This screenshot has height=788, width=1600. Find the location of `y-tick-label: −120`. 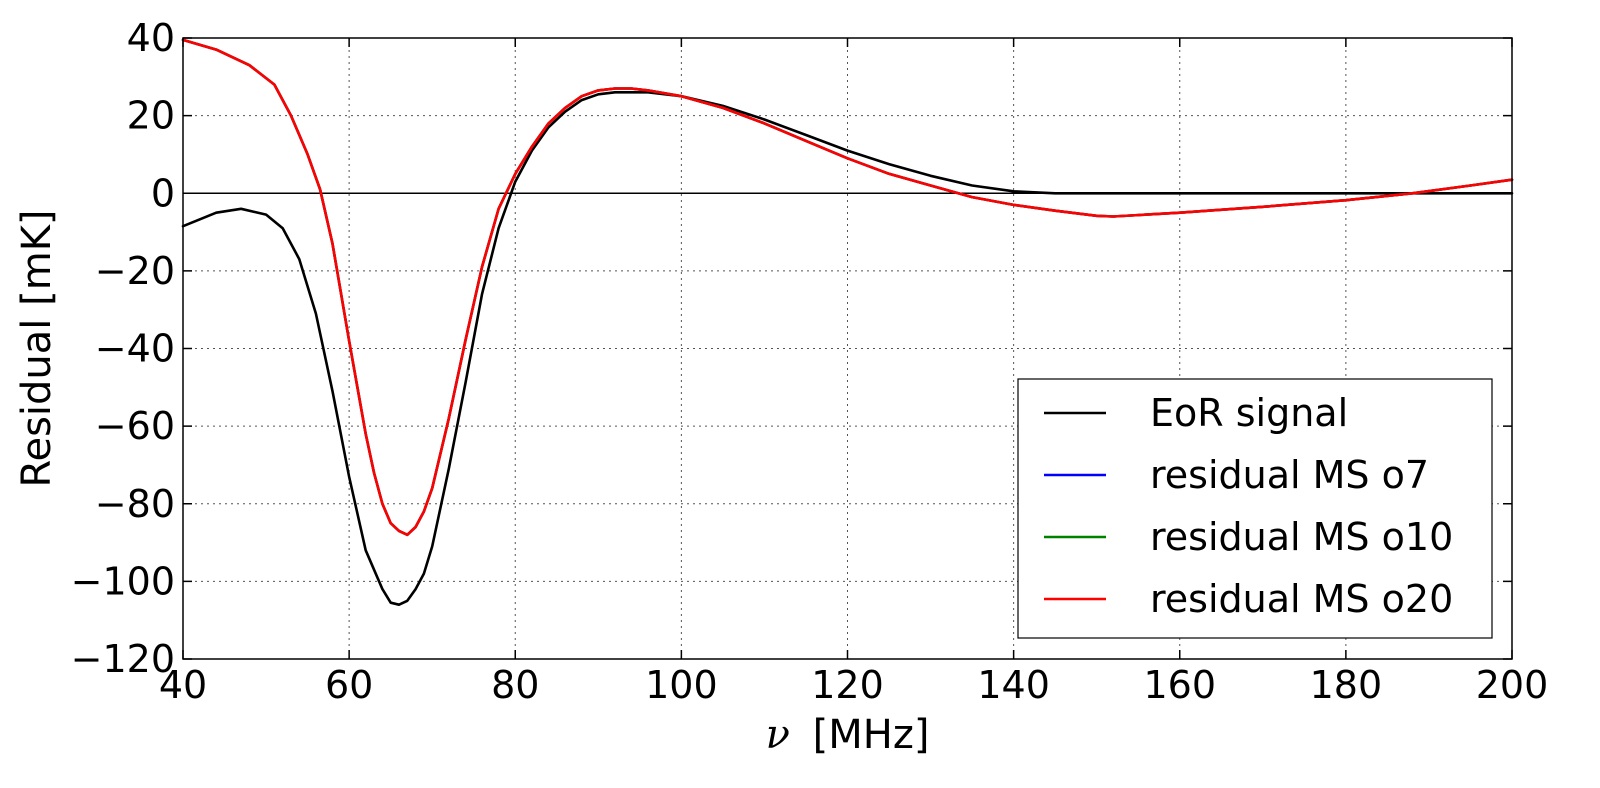

y-tick-label: −120 is located at coordinates (123, 659).